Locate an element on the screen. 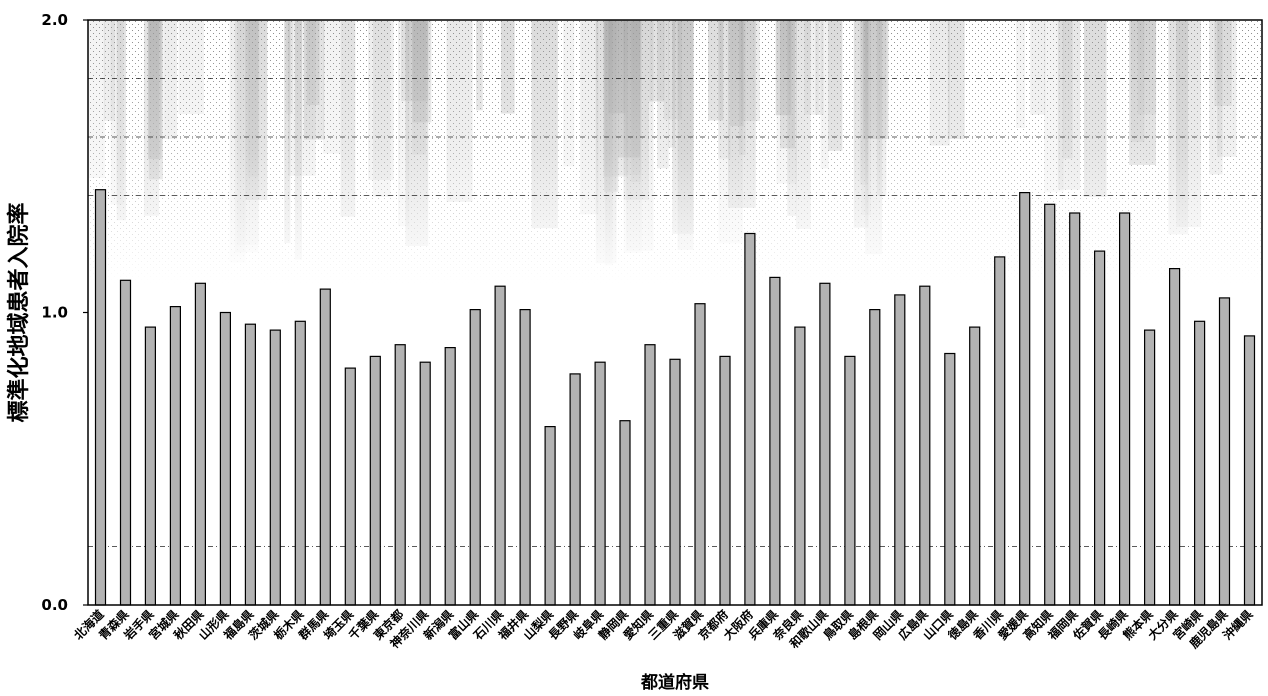 This screenshot has height=696, width=1268. bar-岩手県 is located at coordinates (150, 466).